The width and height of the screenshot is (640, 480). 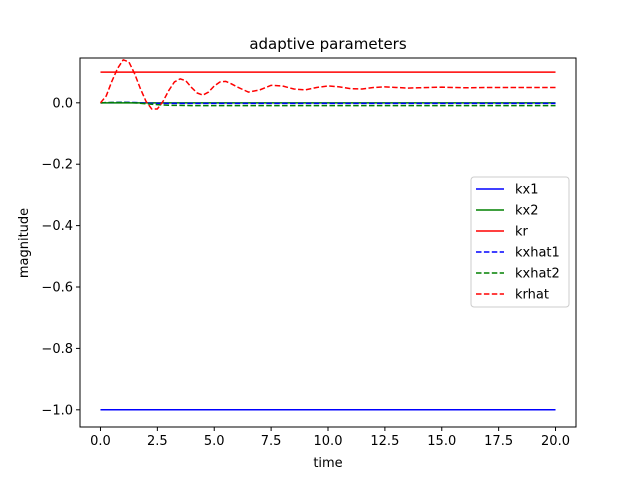 What do you see at coordinates (498, 441) in the screenshot?
I see `x-tick-label: 17.5` at bounding box center [498, 441].